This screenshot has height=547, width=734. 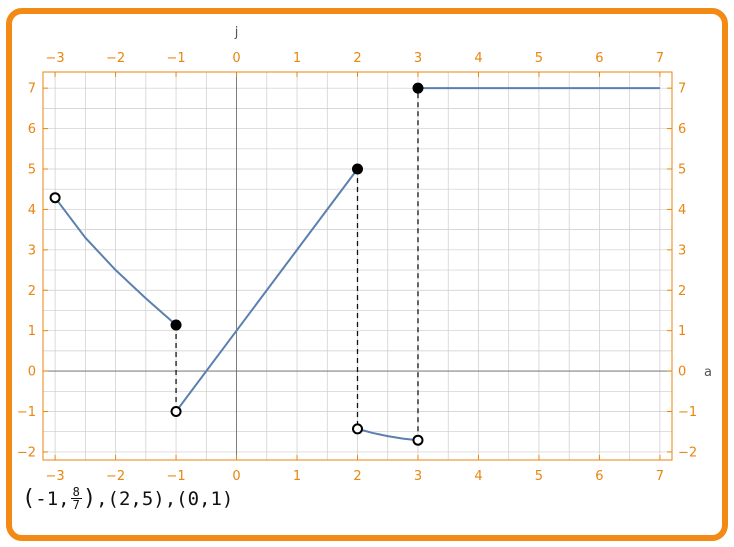 I want to click on y-tick-label-left: 1, so click(x=32, y=331).